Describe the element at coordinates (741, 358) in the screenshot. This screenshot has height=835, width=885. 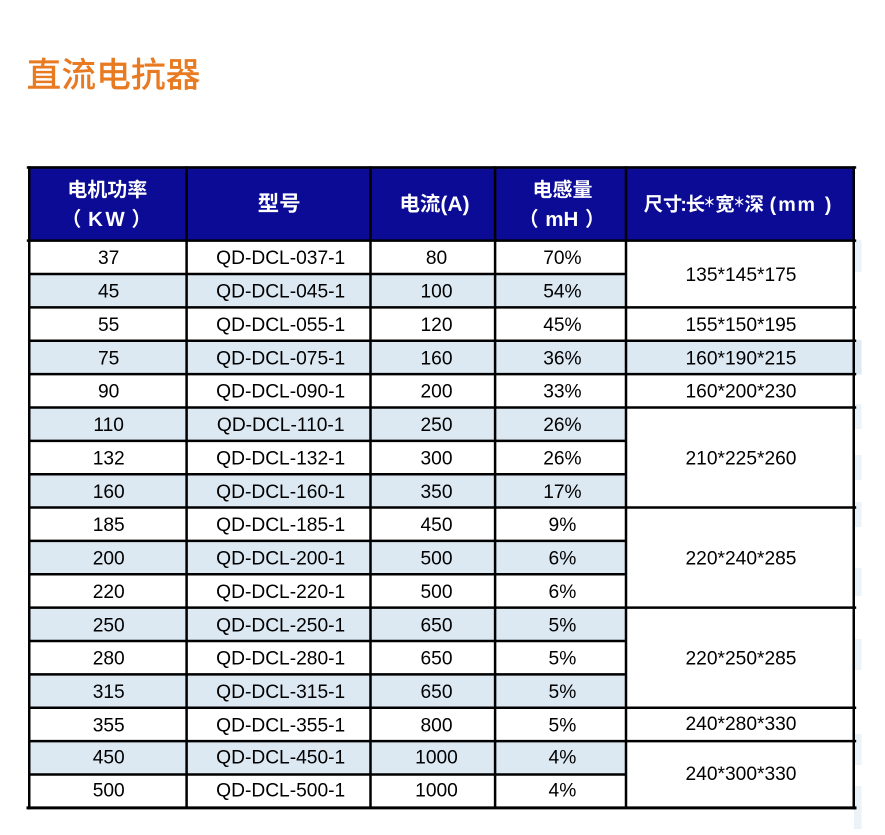
I see `svg-text: 160*190*215` at that location.